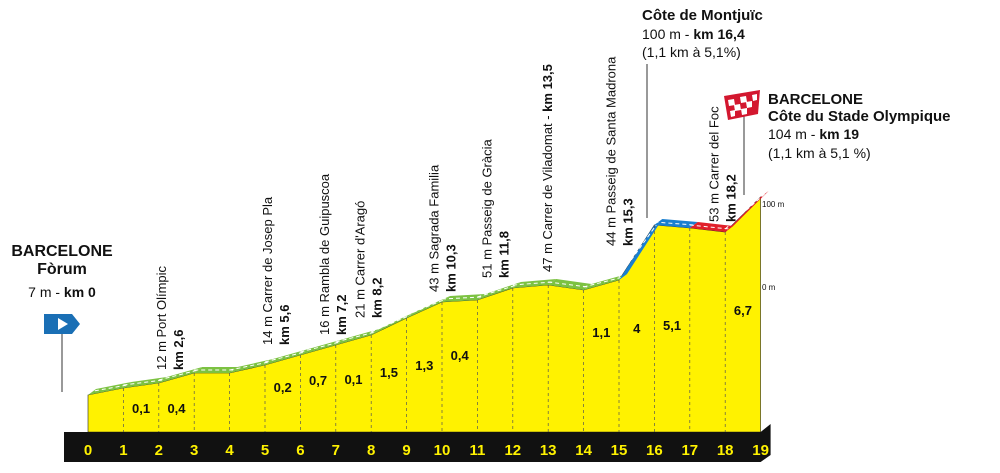 The image size is (1000, 473). What do you see at coordinates (80, 292) in the screenshot?
I see `start-km: km 0` at bounding box center [80, 292].